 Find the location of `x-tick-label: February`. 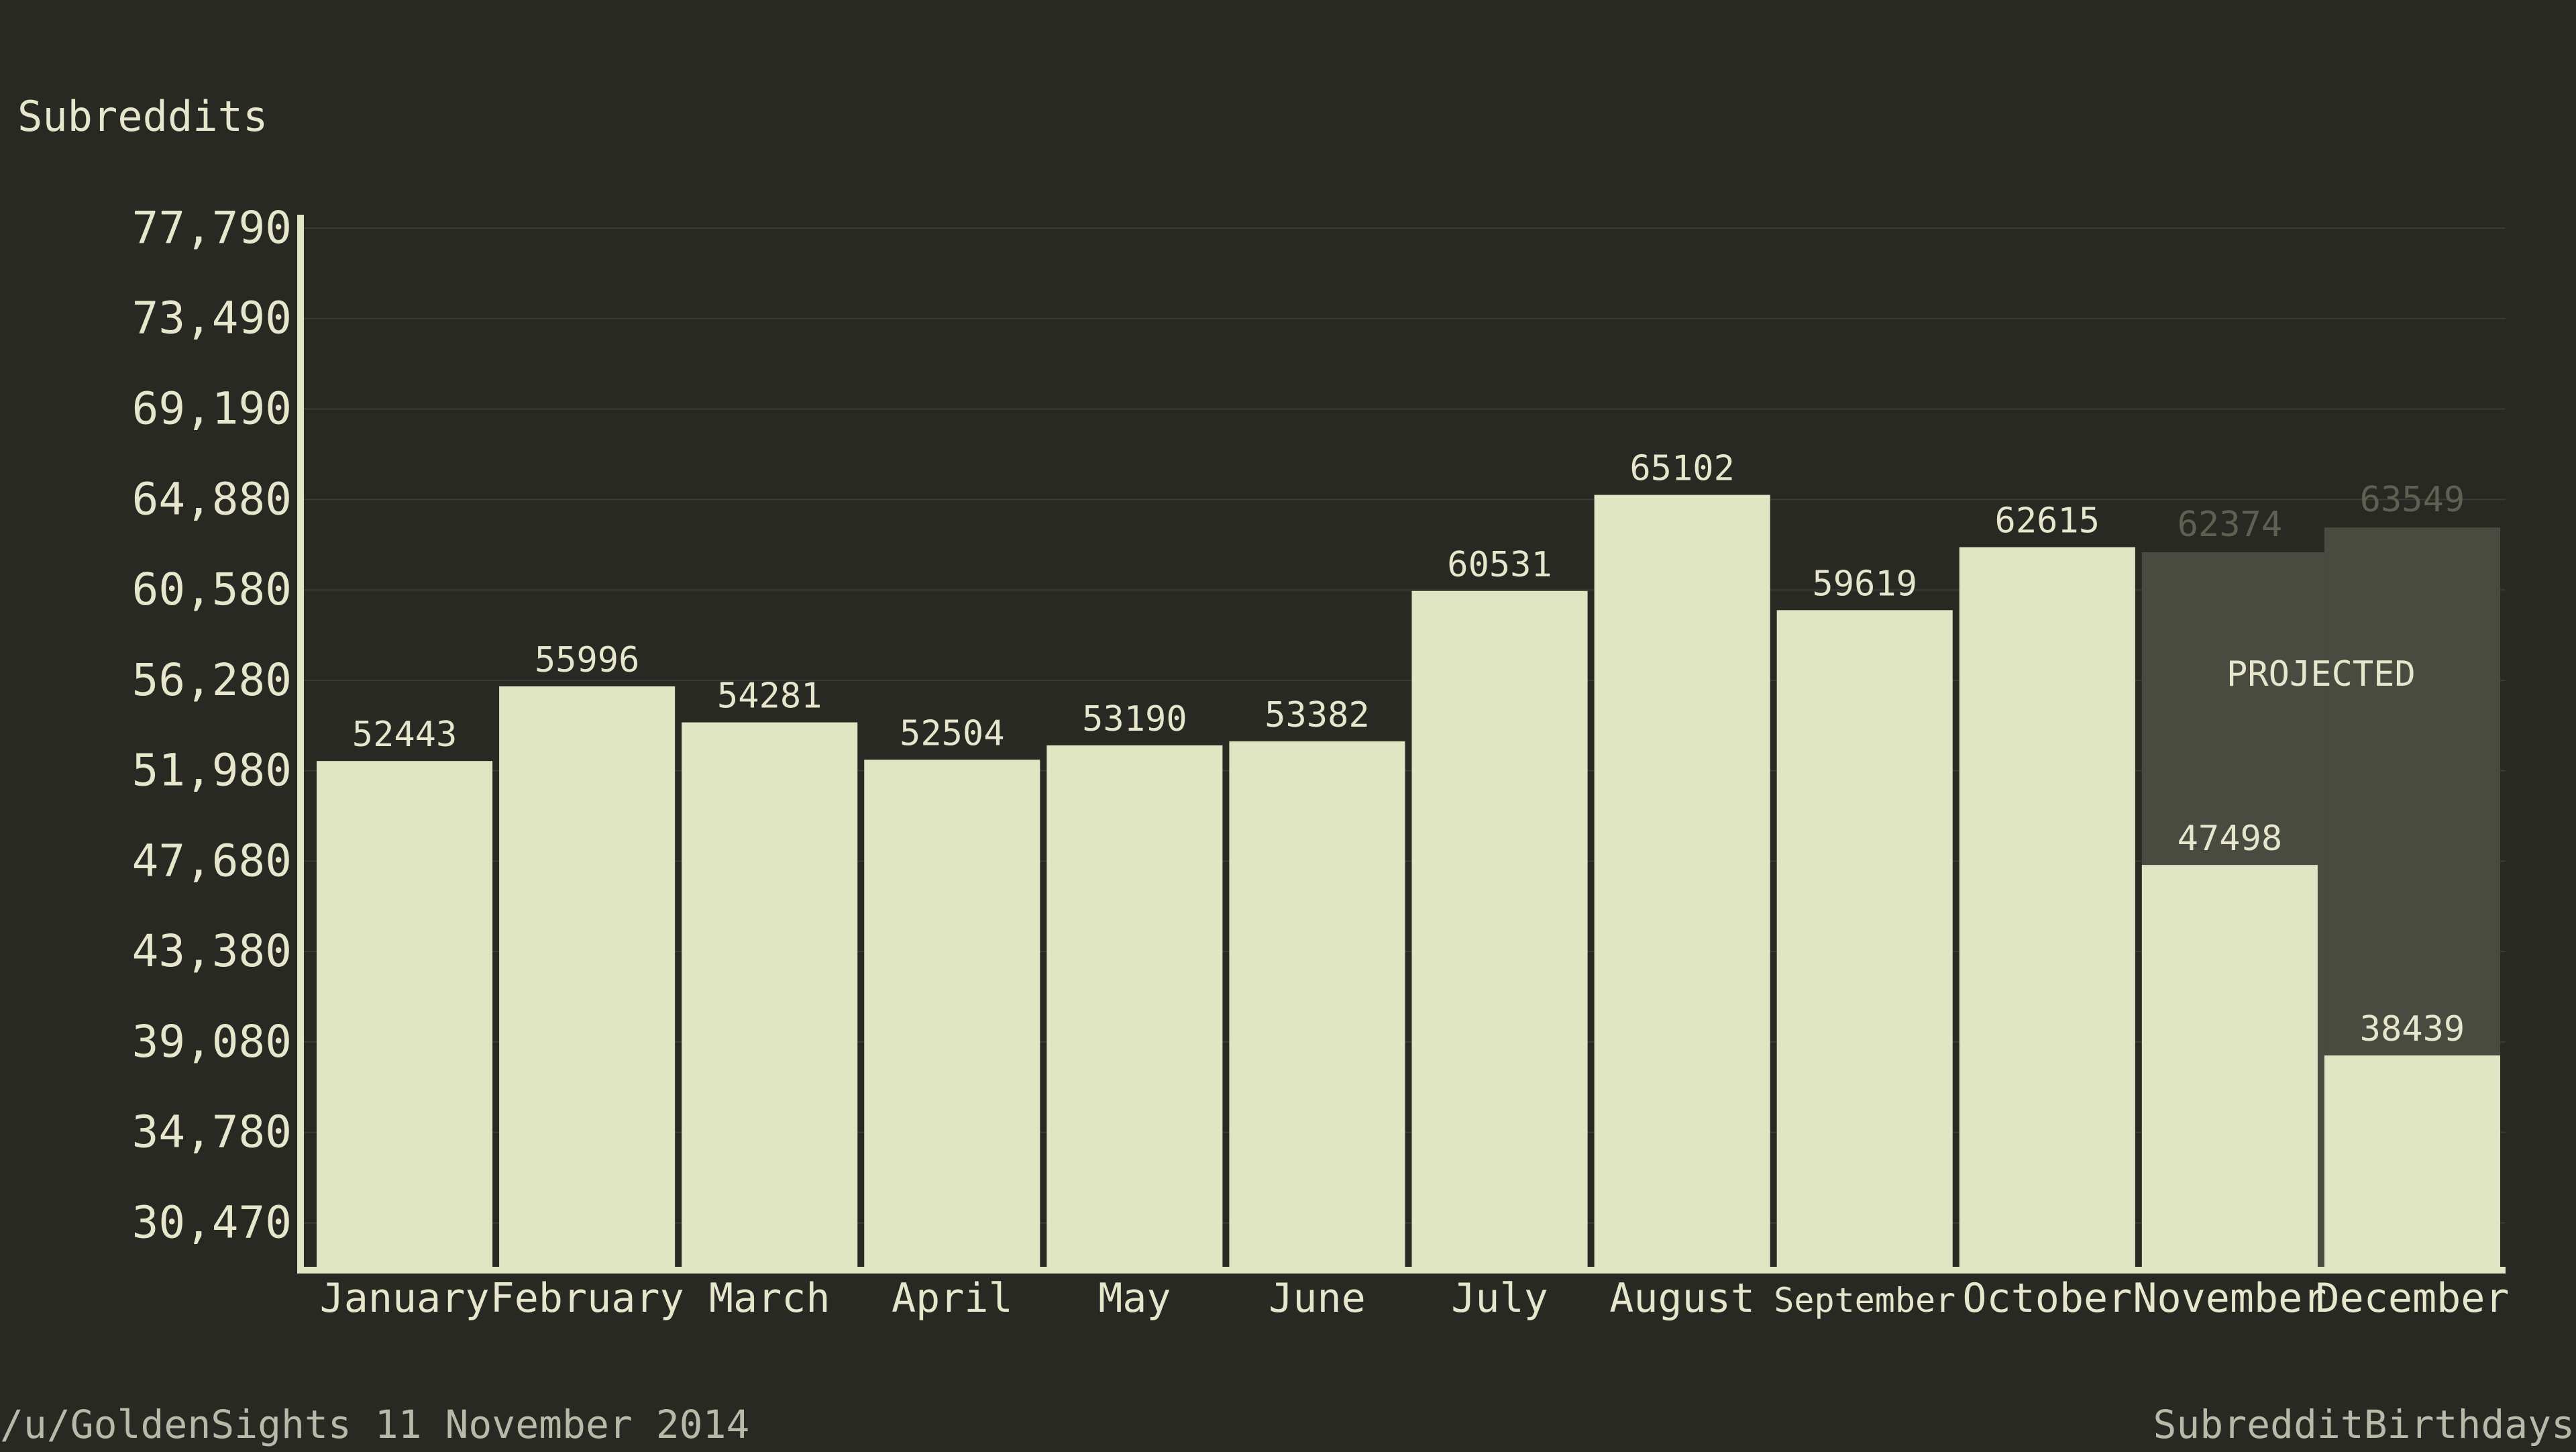

x-tick-label: February is located at coordinates (587, 1298).